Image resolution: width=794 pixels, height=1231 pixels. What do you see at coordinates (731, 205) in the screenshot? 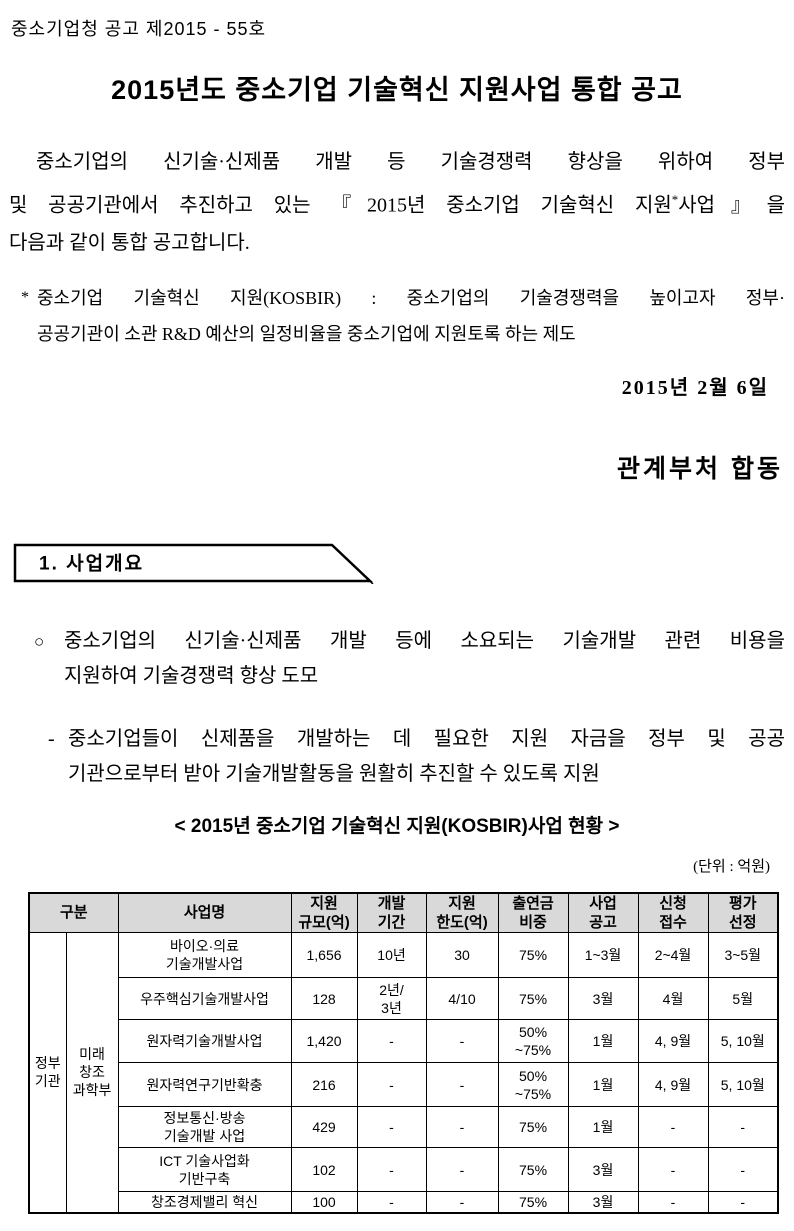
I see `intro-line-2-post: 사업』을` at bounding box center [731, 205].